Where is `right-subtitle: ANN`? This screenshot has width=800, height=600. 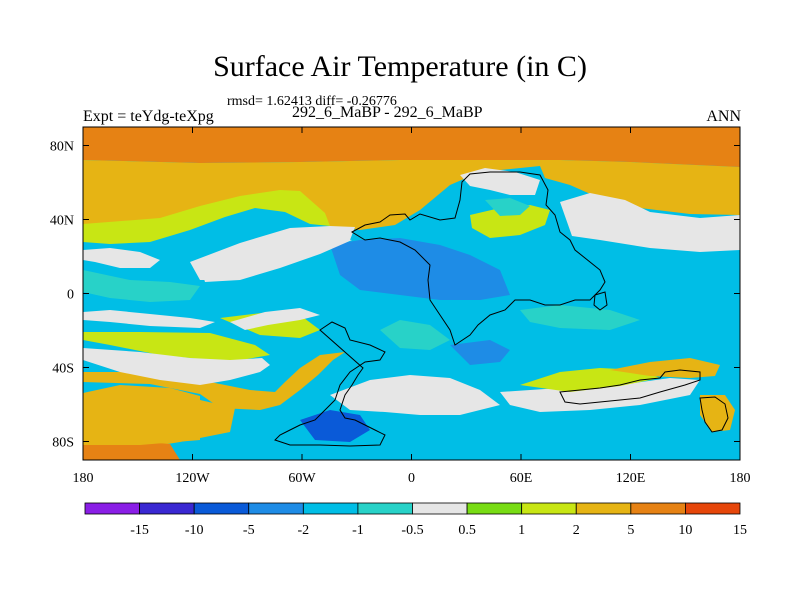 right-subtitle: ANN is located at coordinates (723, 116).